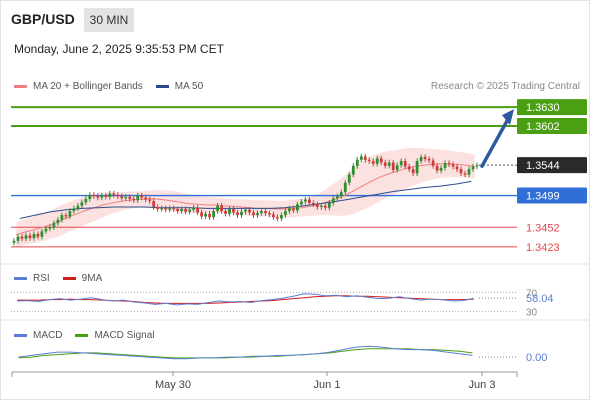 The height and width of the screenshot is (401, 590). I want to click on x-tick-label: Jun 3, so click(482, 385).